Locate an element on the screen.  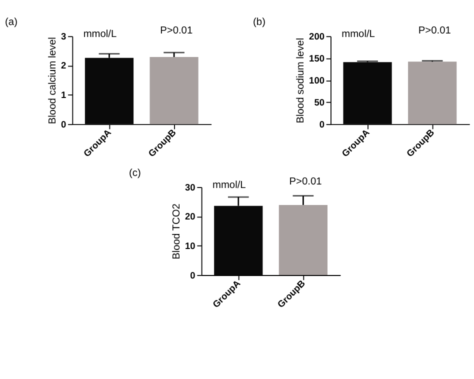
chart-title: (c) is located at coordinates (135, 173).